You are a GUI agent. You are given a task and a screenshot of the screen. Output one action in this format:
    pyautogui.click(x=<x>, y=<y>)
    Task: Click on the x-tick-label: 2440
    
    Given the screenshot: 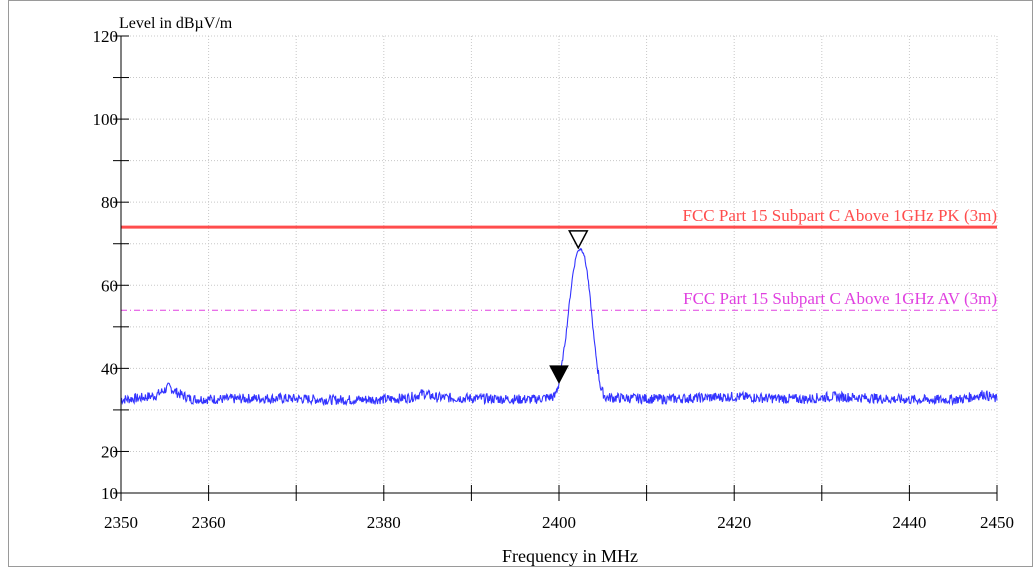 What is the action you would take?
    pyautogui.click(x=909, y=522)
    